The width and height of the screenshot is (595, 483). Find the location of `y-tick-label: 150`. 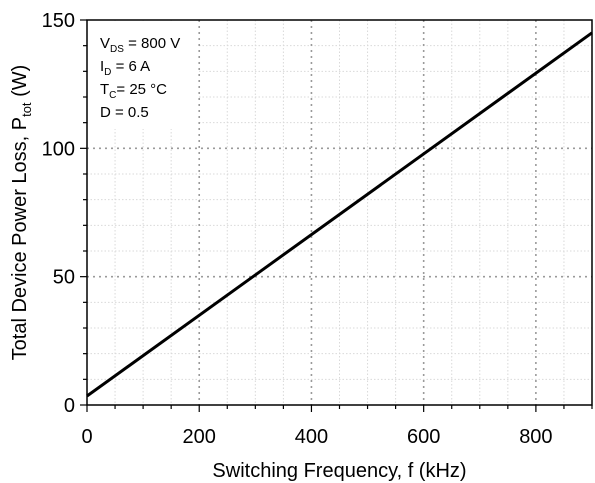

y-tick-label: 150 is located at coordinates (58, 21).